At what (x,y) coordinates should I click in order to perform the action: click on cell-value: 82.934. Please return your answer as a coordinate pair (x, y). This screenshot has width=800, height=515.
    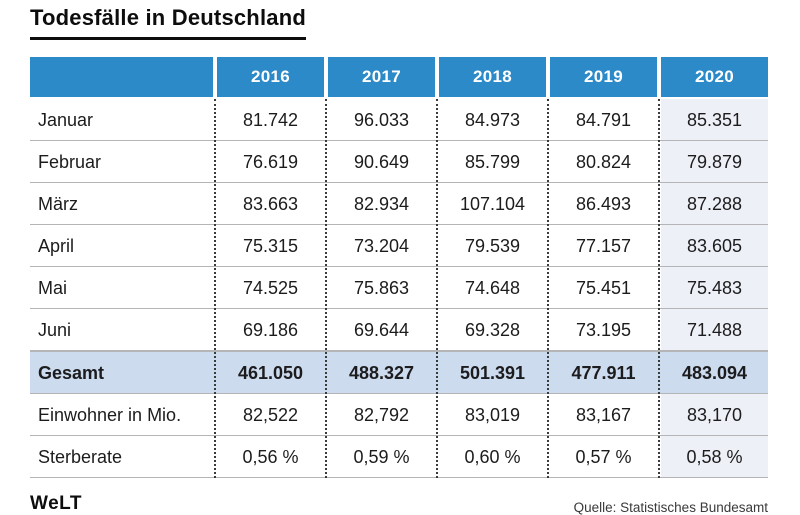
    Looking at the image, I should click on (381, 203).